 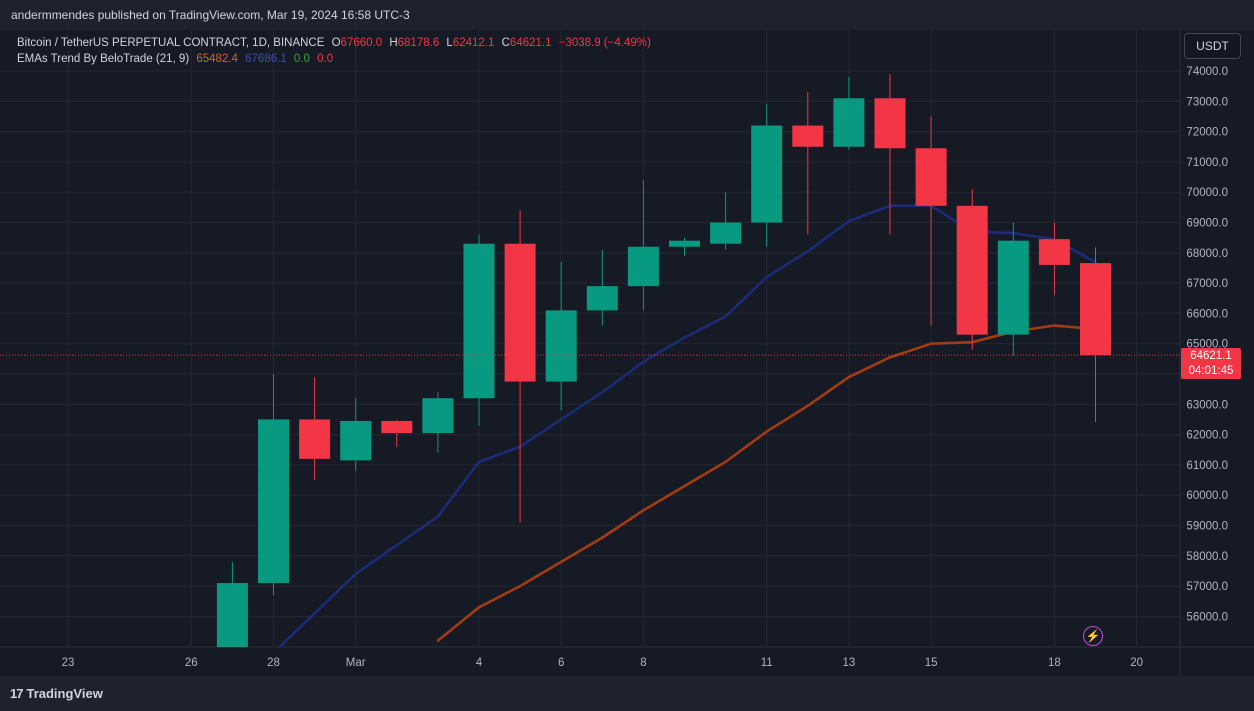 What do you see at coordinates (849, 663) in the screenshot?
I see `time-axis-label: 13` at bounding box center [849, 663].